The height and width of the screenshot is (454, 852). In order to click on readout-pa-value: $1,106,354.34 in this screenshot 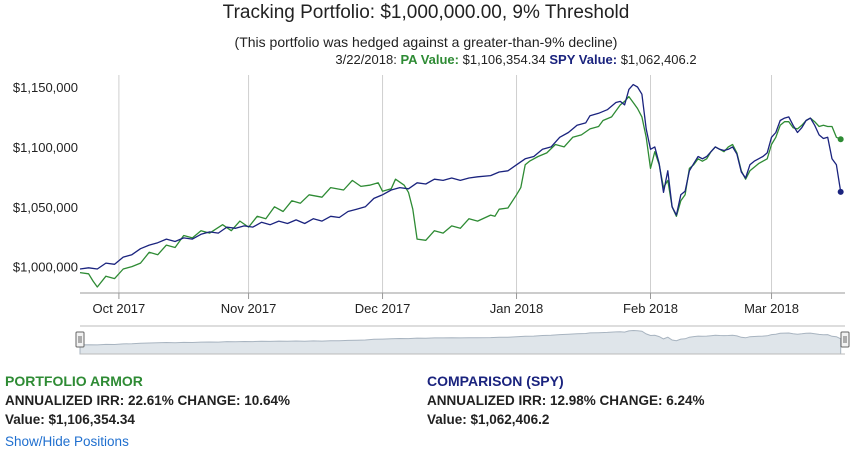, I will do `click(504, 59)`.